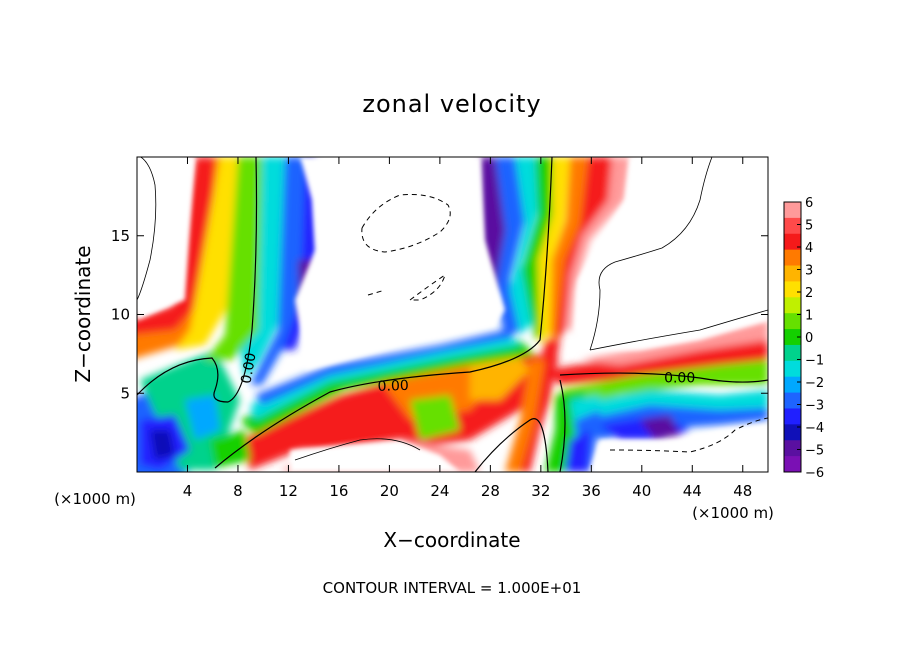 The width and height of the screenshot is (904, 654). I want to click on chart-title: zonal velocity, so click(451, 104).